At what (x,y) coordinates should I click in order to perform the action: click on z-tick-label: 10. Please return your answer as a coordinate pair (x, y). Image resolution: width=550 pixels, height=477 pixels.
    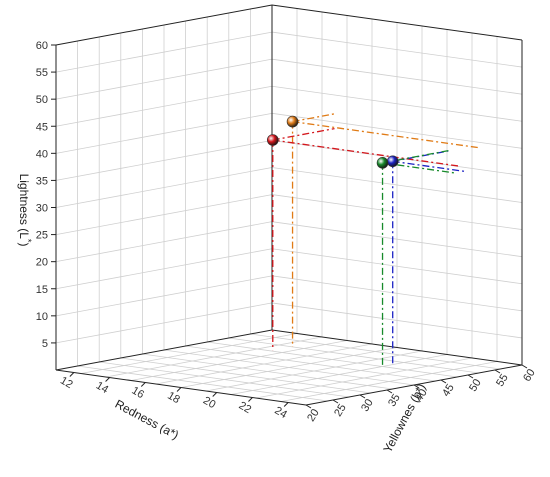
    Looking at the image, I should click on (42, 317).